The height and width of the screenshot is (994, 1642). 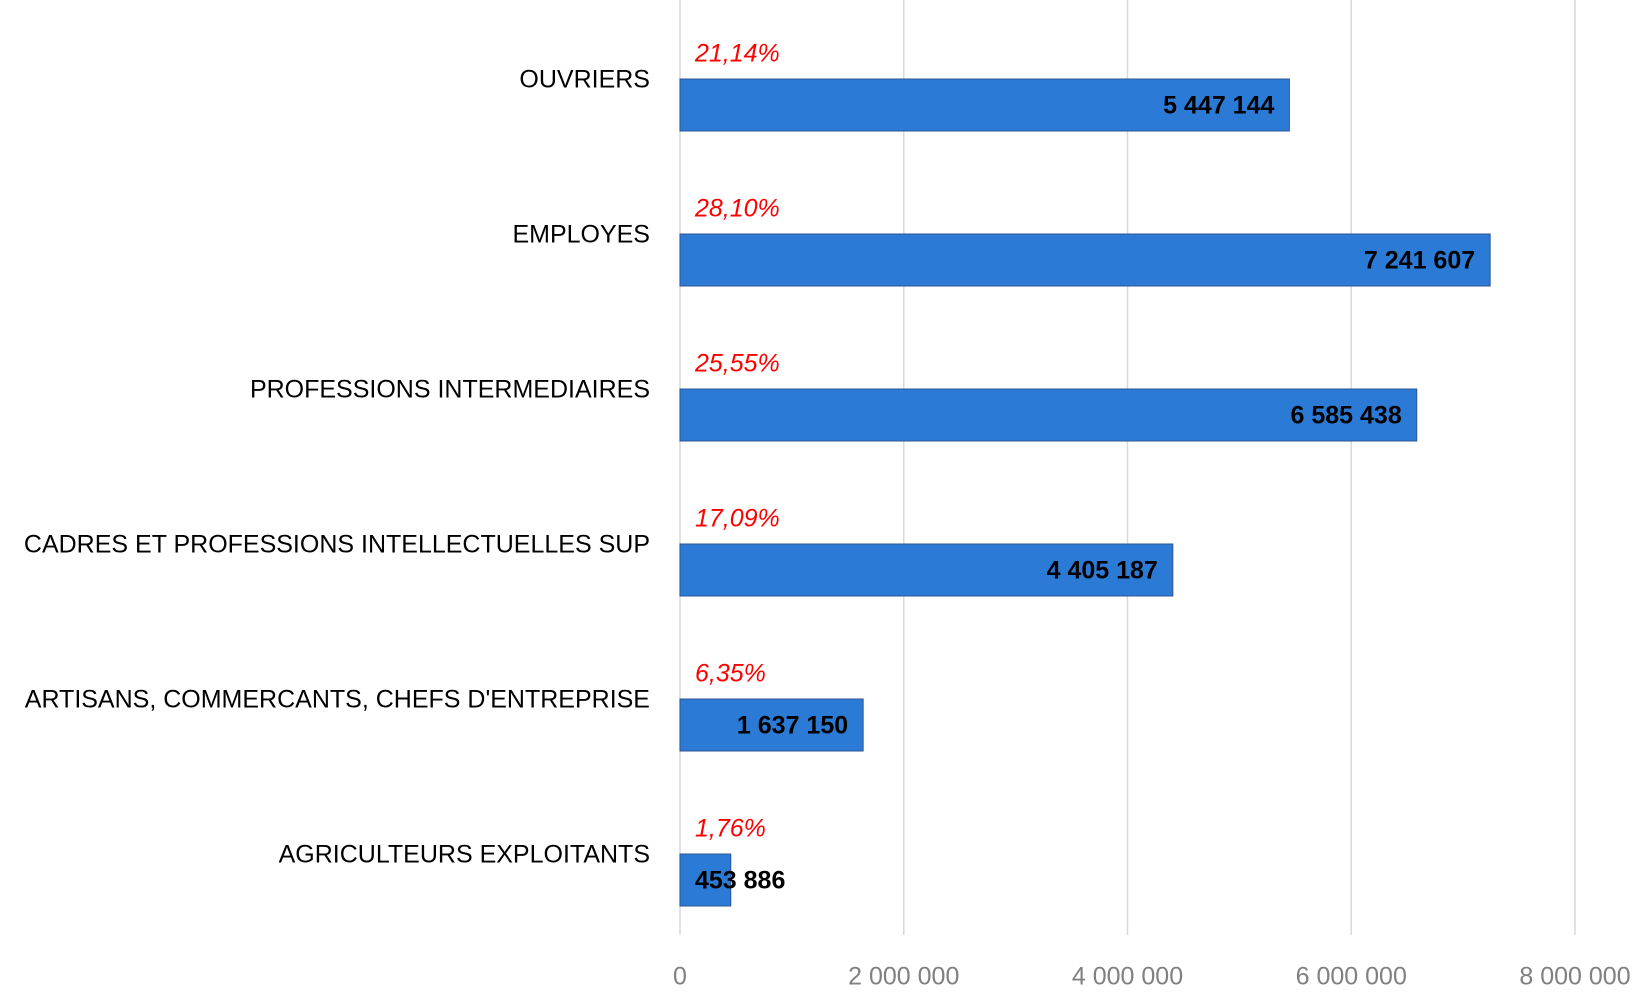 I want to click on x-tick-label: 2 000 000, so click(x=903, y=977).